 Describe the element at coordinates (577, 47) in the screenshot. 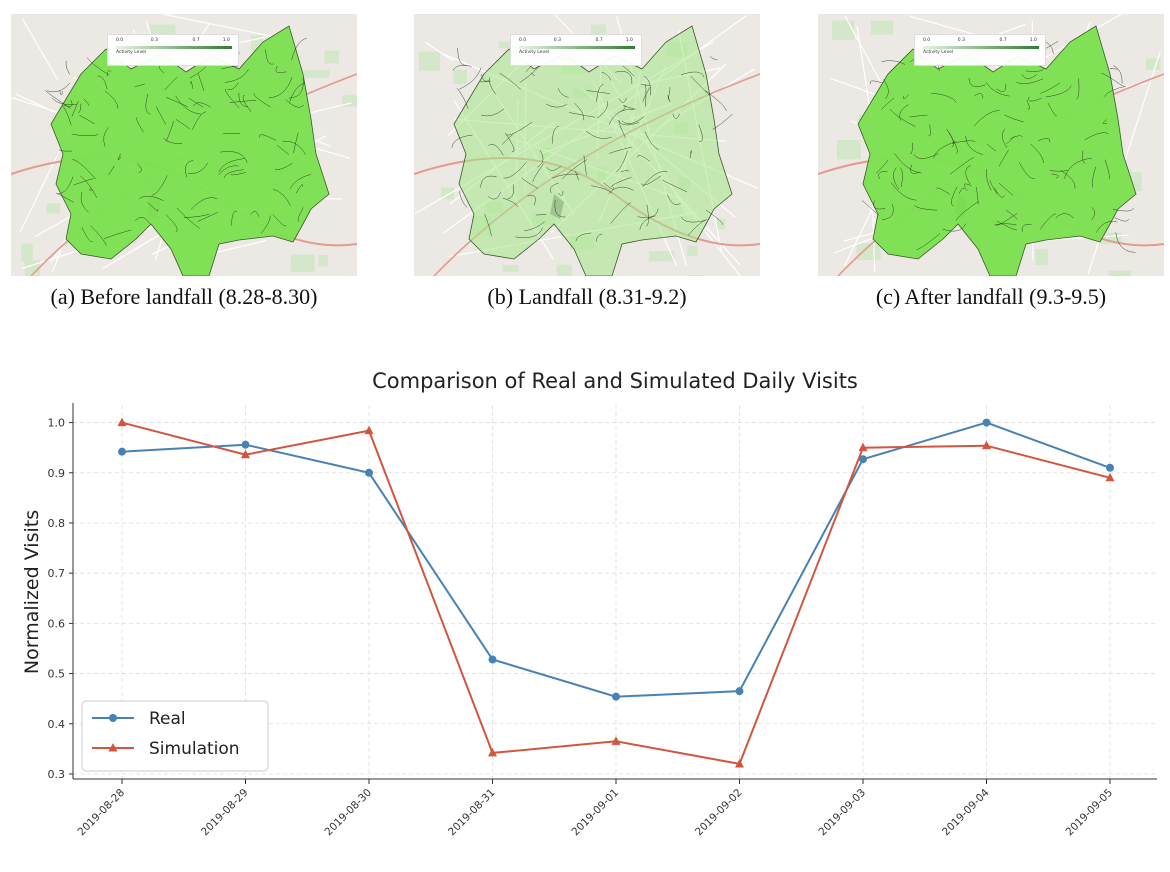

I see `legend-colorbar` at that location.